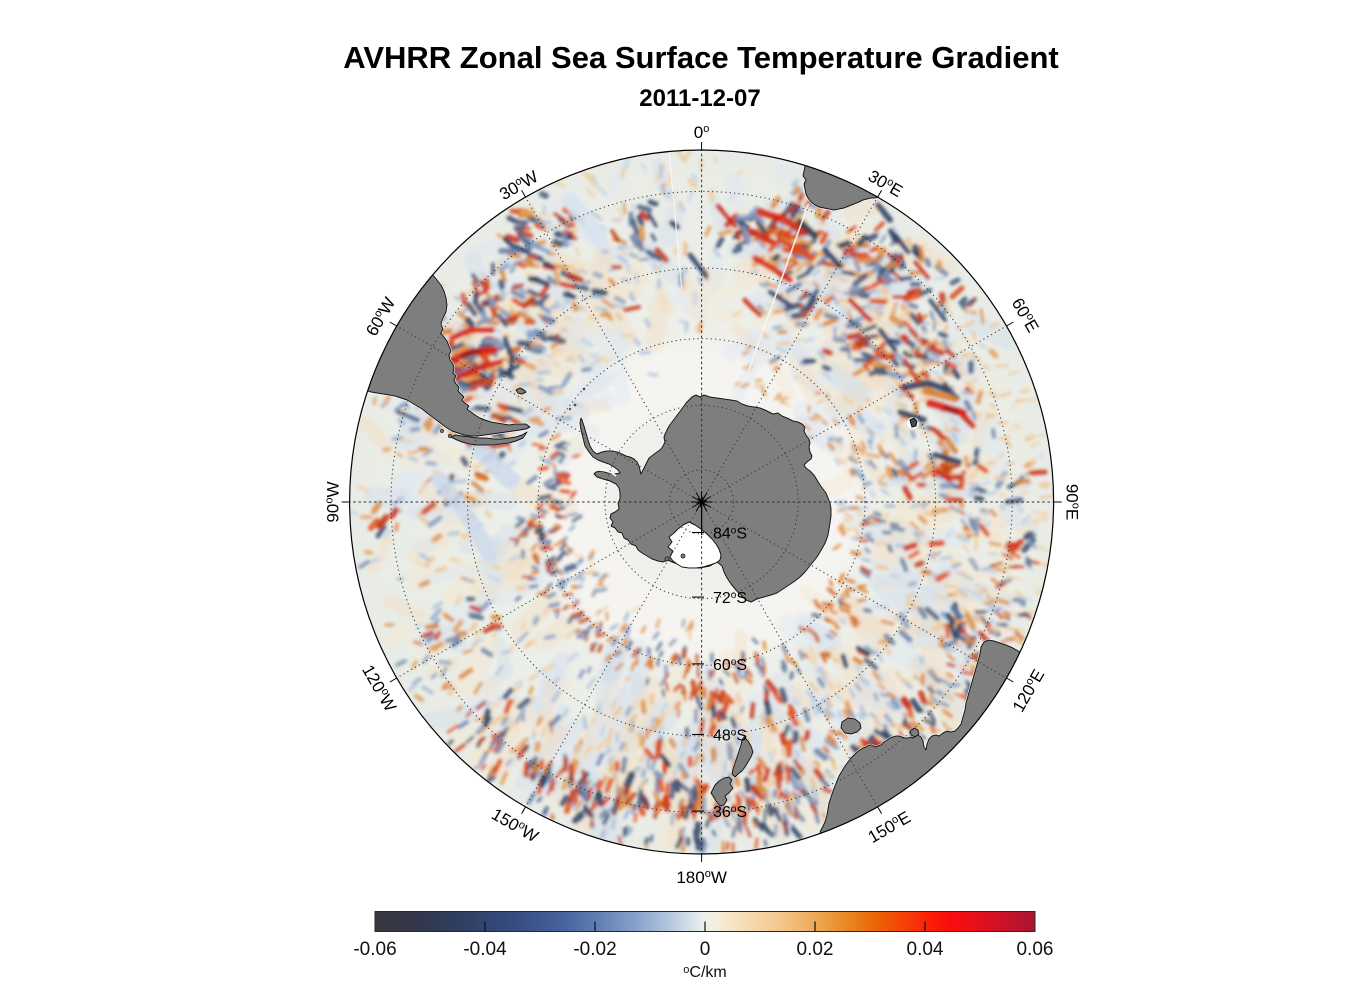 Image resolution: width=1356 pixels, height=1000 pixels. I want to click on svg-text: 0.06, so click(1035, 949).